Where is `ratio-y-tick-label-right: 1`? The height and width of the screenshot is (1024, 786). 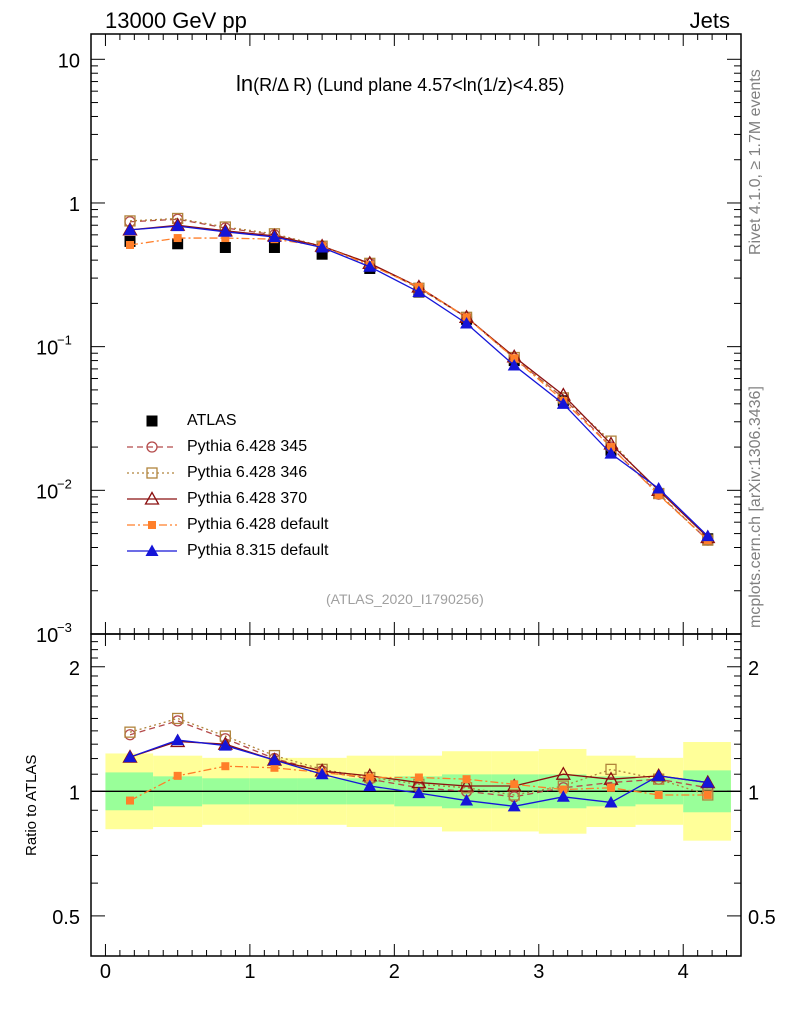
ratio-y-tick-label-right: 1 is located at coordinates (753, 793).